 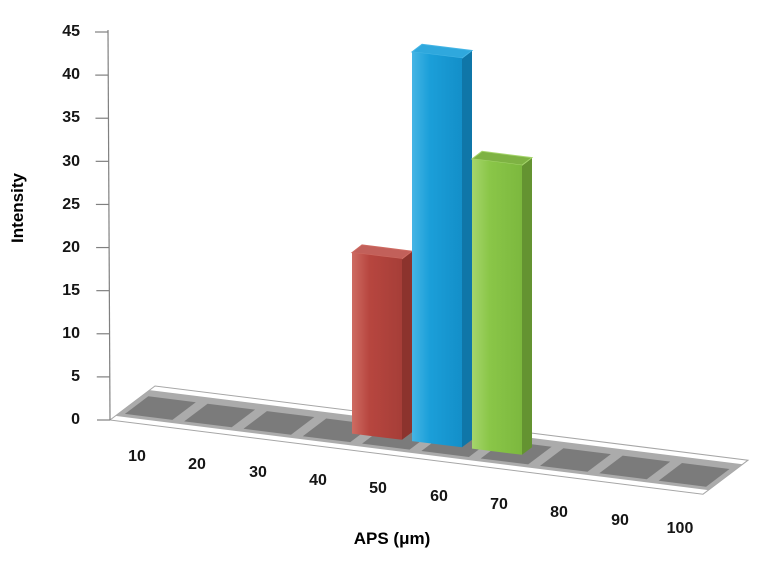 I want to click on bar-50-front, so click(x=377, y=346).